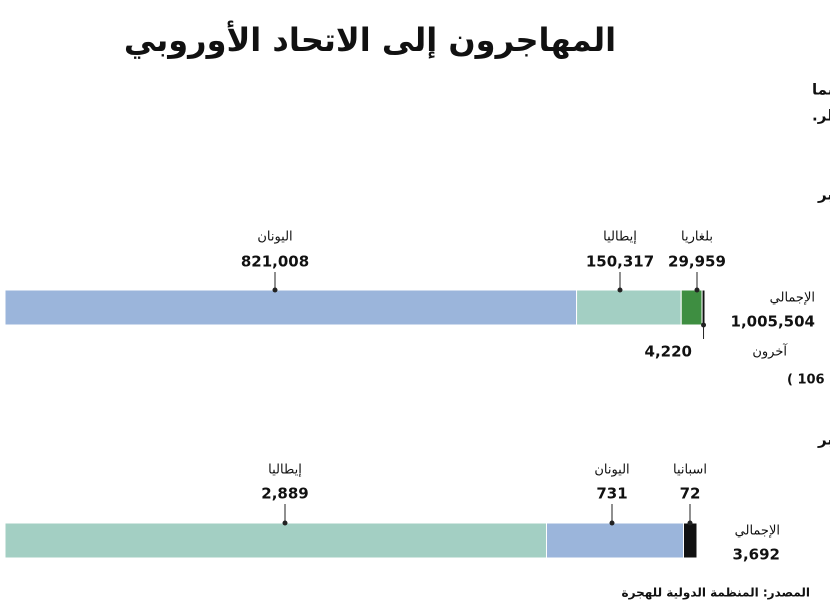 The width and height of the screenshot is (830, 614). I want to click on total-value: 3,692, so click(756, 555).